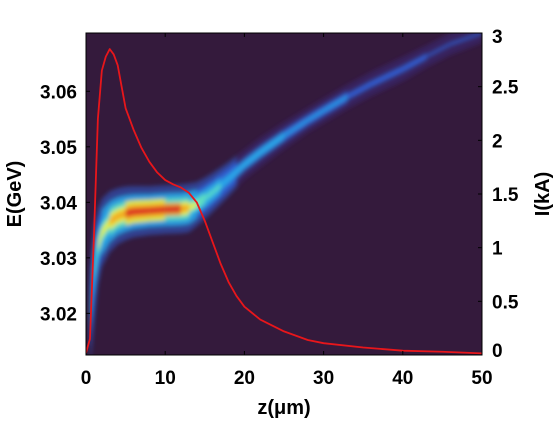  I want to click on x-tick-label: 20, so click(244, 378).